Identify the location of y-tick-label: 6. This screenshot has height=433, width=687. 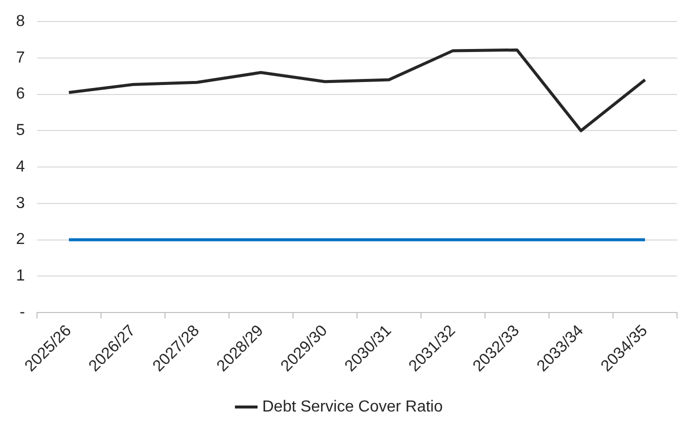
(20, 94).